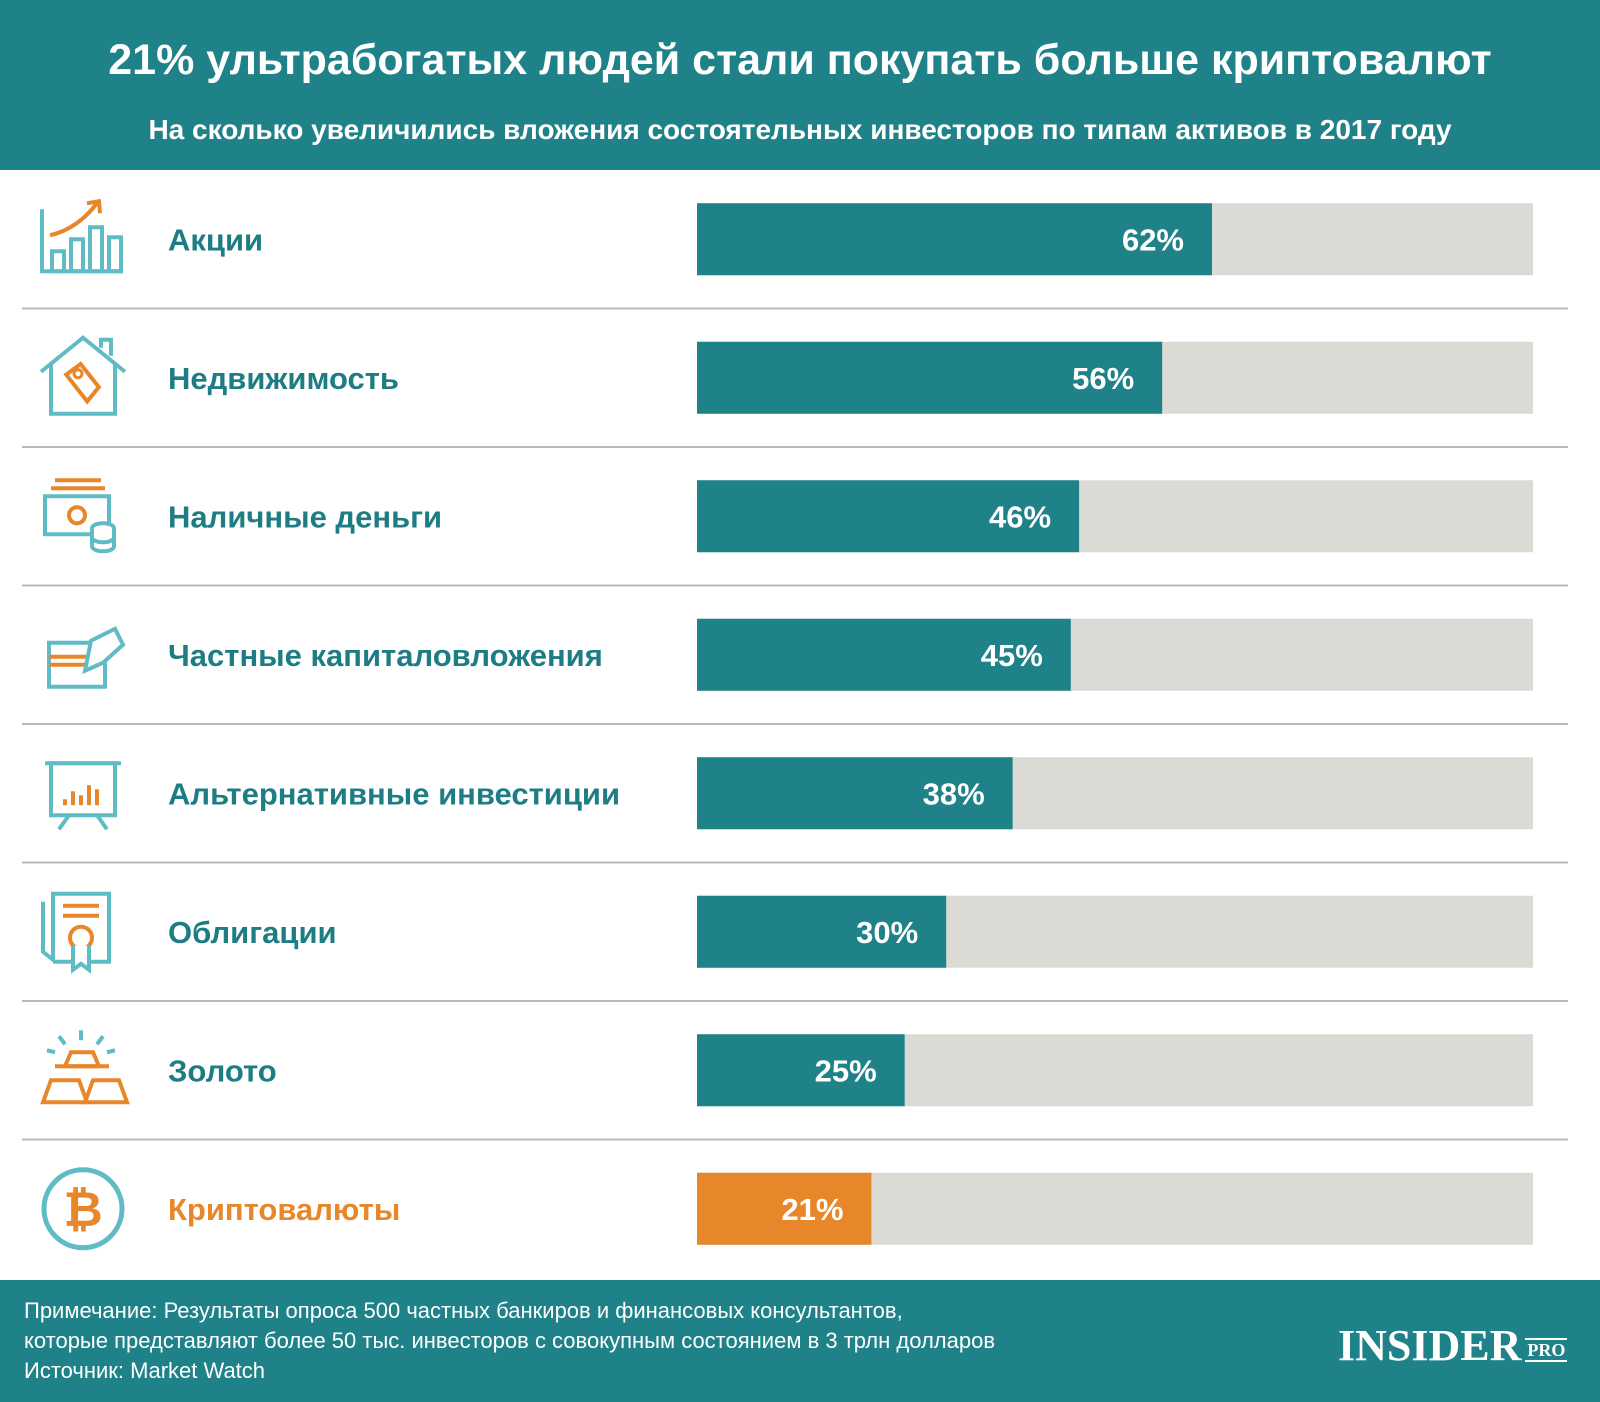 Image resolution: width=1600 pixels, height=1402 pixels. Describe the element at coordinates (252, 932) in the screenshot. I see `category-label: Облигации` at that location.